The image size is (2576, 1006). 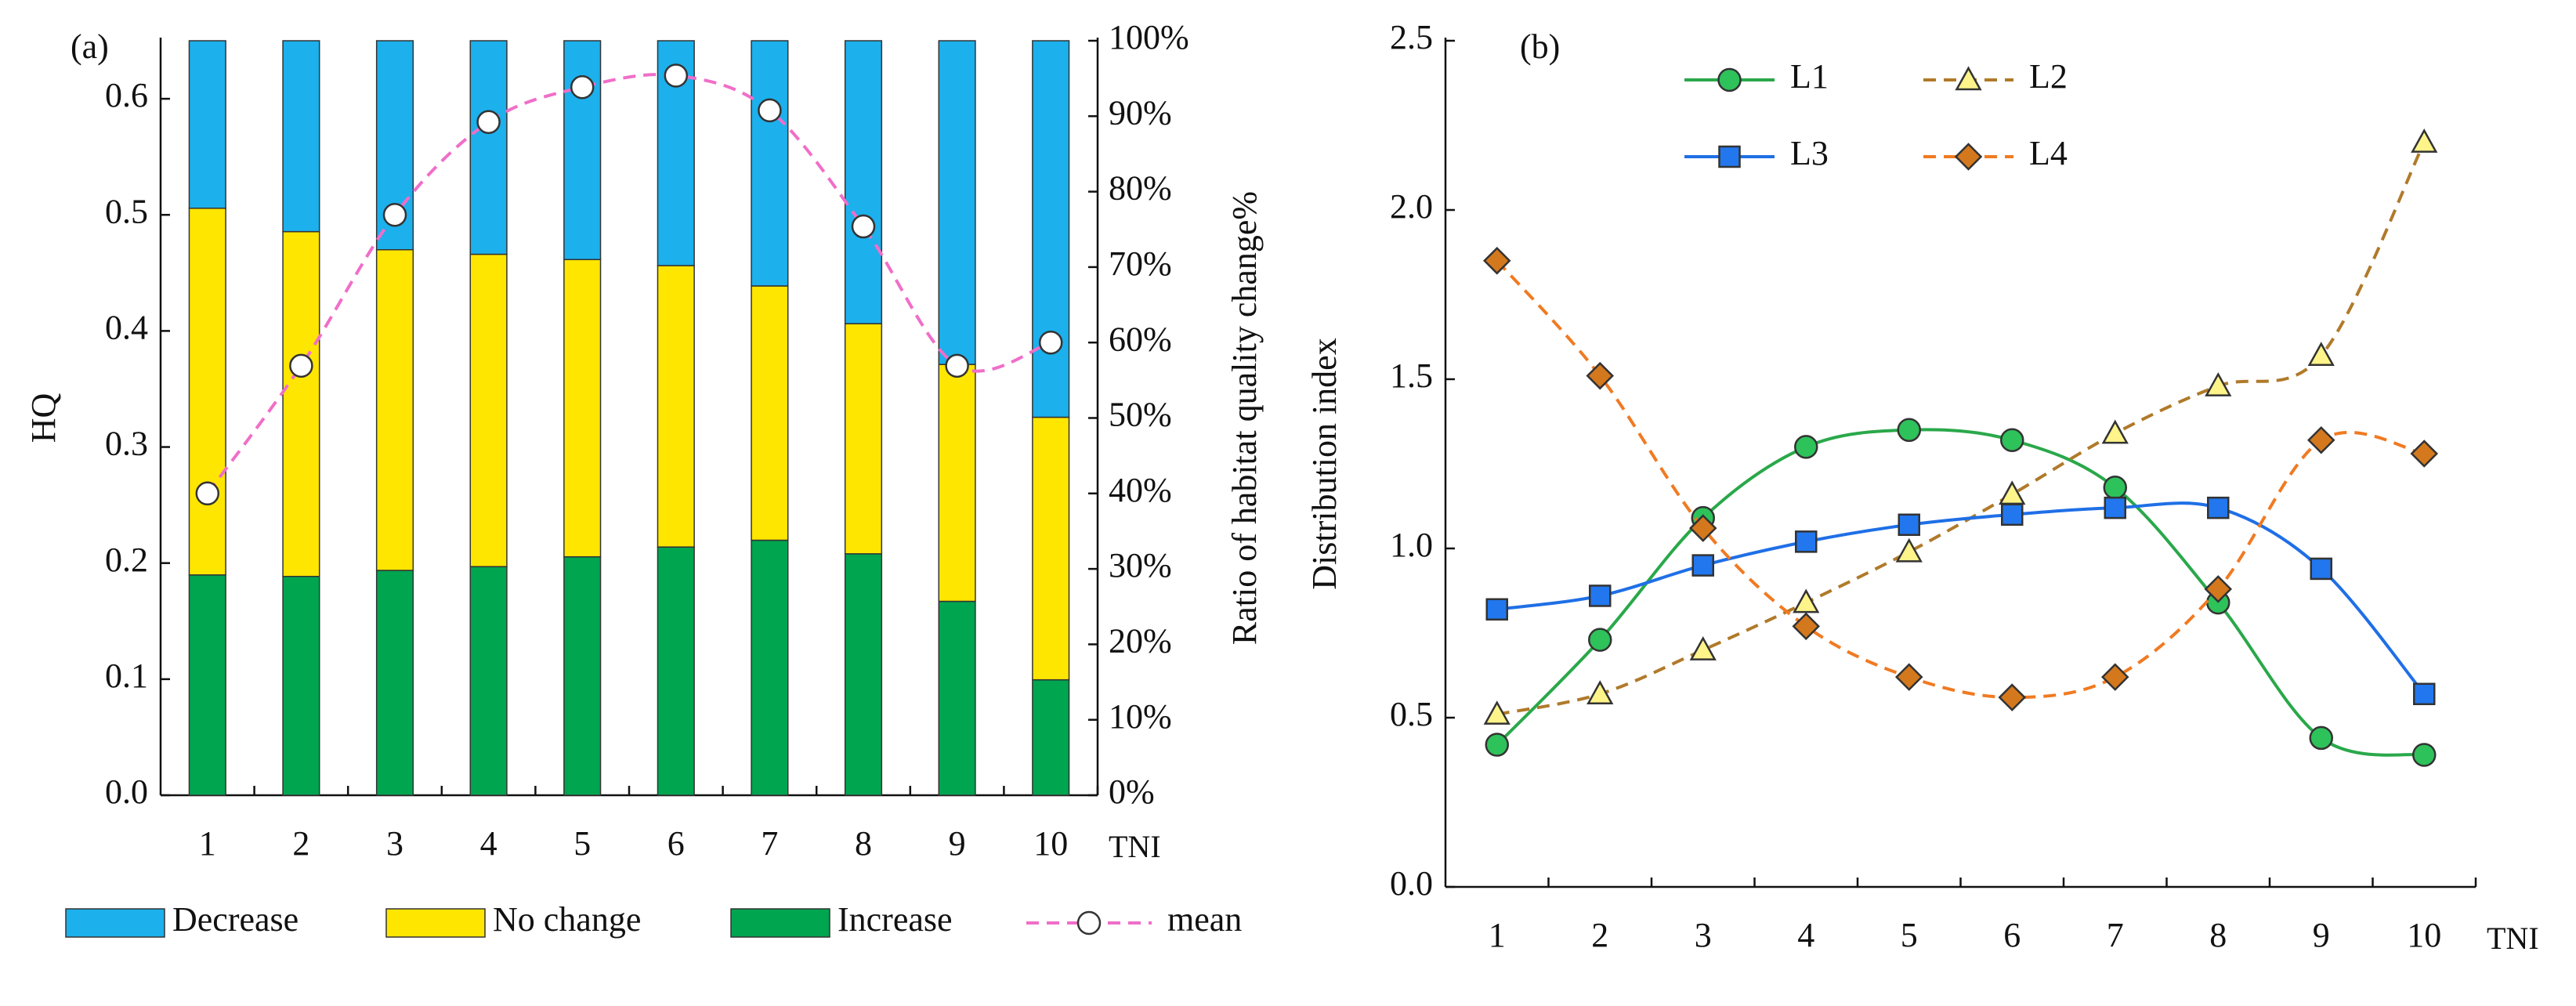 What do you see at coordinates (2321, 935) in the screenshot?
I see `x-tick-label: 9` at bounding box center [2321, 935].